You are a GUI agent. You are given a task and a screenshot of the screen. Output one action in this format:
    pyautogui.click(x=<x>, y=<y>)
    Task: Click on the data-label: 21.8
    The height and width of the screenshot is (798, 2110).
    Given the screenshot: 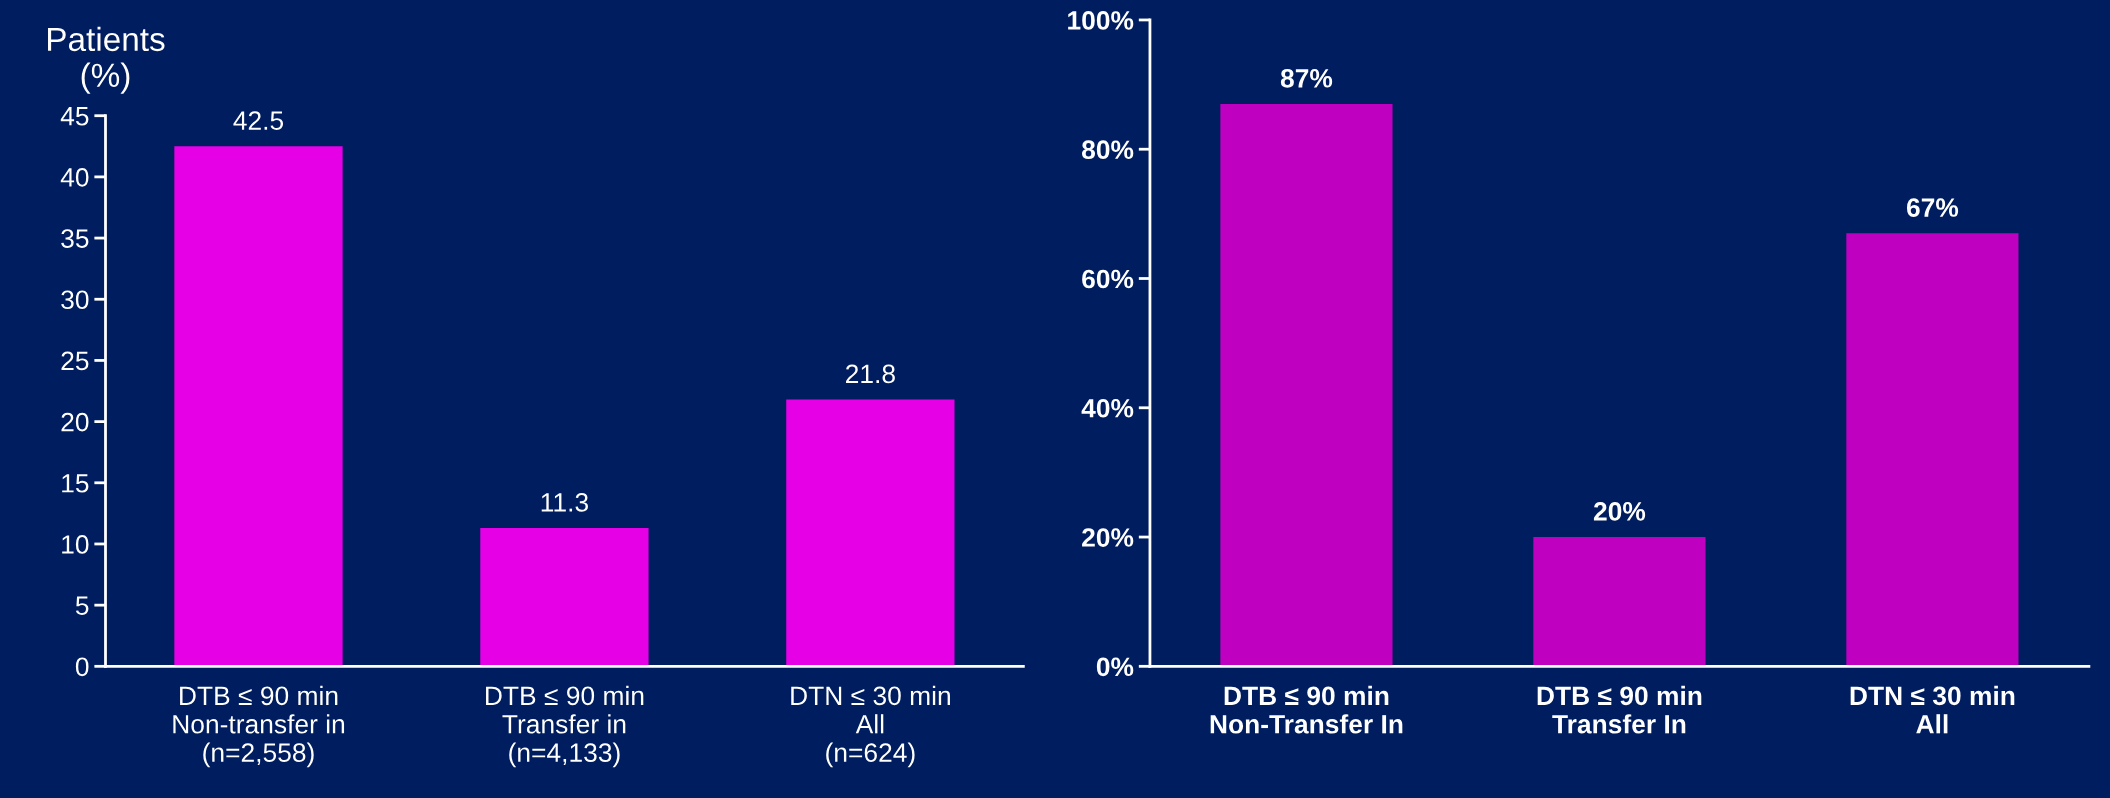 What is the action you would take?
    pyautogui.click(x=870, y=374)
    